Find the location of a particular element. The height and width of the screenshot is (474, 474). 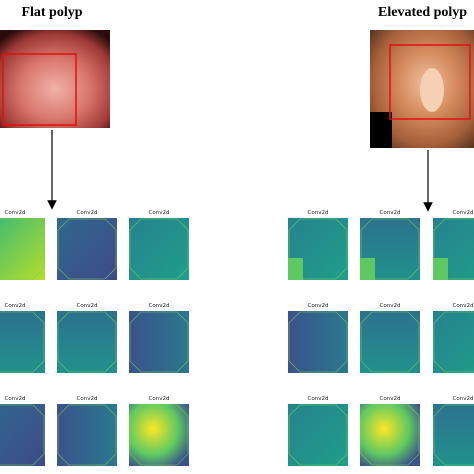

polyp is located at coordinates (432, 90).